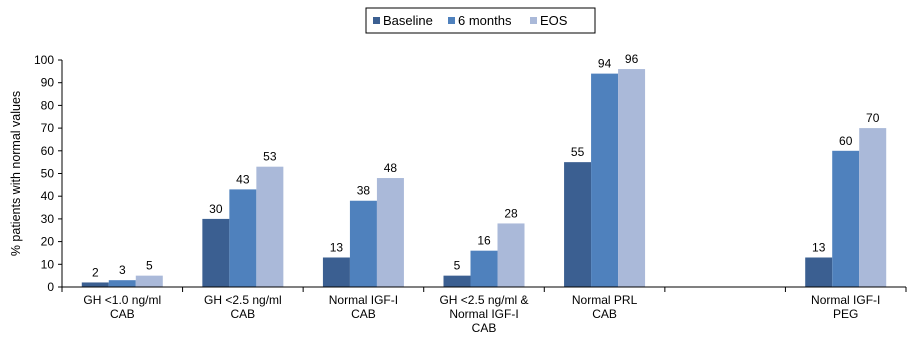 This screenshot has height=340, width=914. I want to click on legend-label: EOS, so click(554, 20).